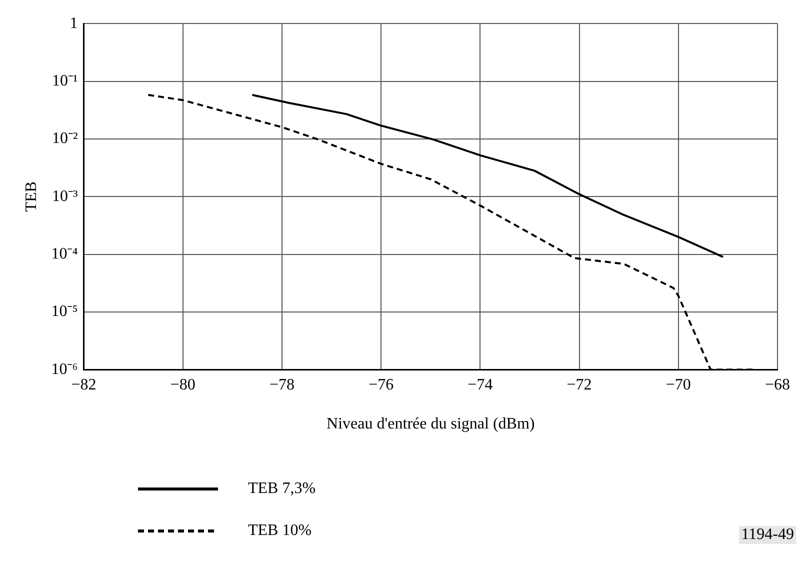 This screenshot has height=570, width=804. I want to click on x-tick-label: −78, so click(281, 385).